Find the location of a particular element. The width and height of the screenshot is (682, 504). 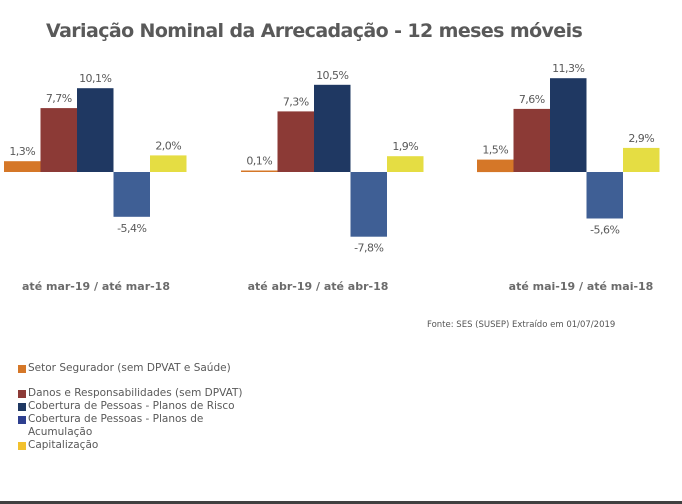

data-label: -7,8% is located at coordinates (368, 248).